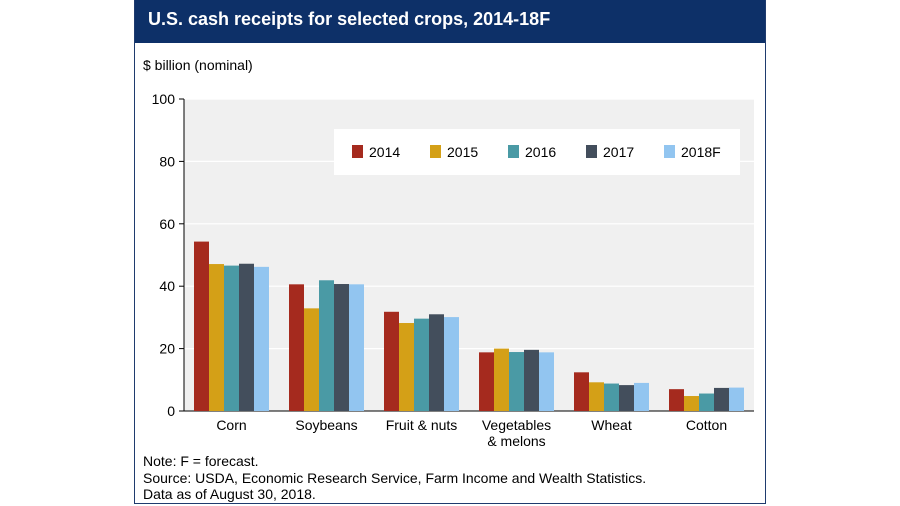 This screenshot has height=506, width=900. I want to click on bar-2016-fruit-nuts, so click(421, 364).